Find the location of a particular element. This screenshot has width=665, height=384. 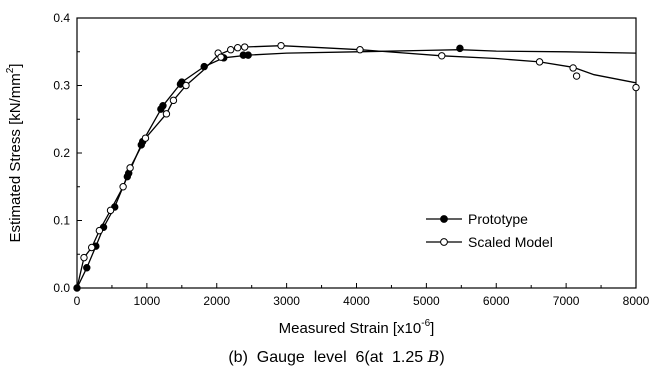

caption-suffix: ) is located at coordinates (441, 357).